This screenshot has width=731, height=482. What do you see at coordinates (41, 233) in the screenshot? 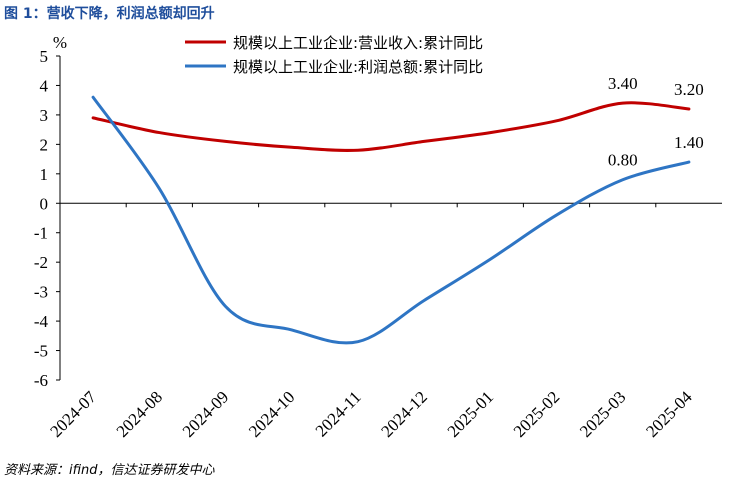
I see `y-tick-label: -1` at bounding box center [41, 233].